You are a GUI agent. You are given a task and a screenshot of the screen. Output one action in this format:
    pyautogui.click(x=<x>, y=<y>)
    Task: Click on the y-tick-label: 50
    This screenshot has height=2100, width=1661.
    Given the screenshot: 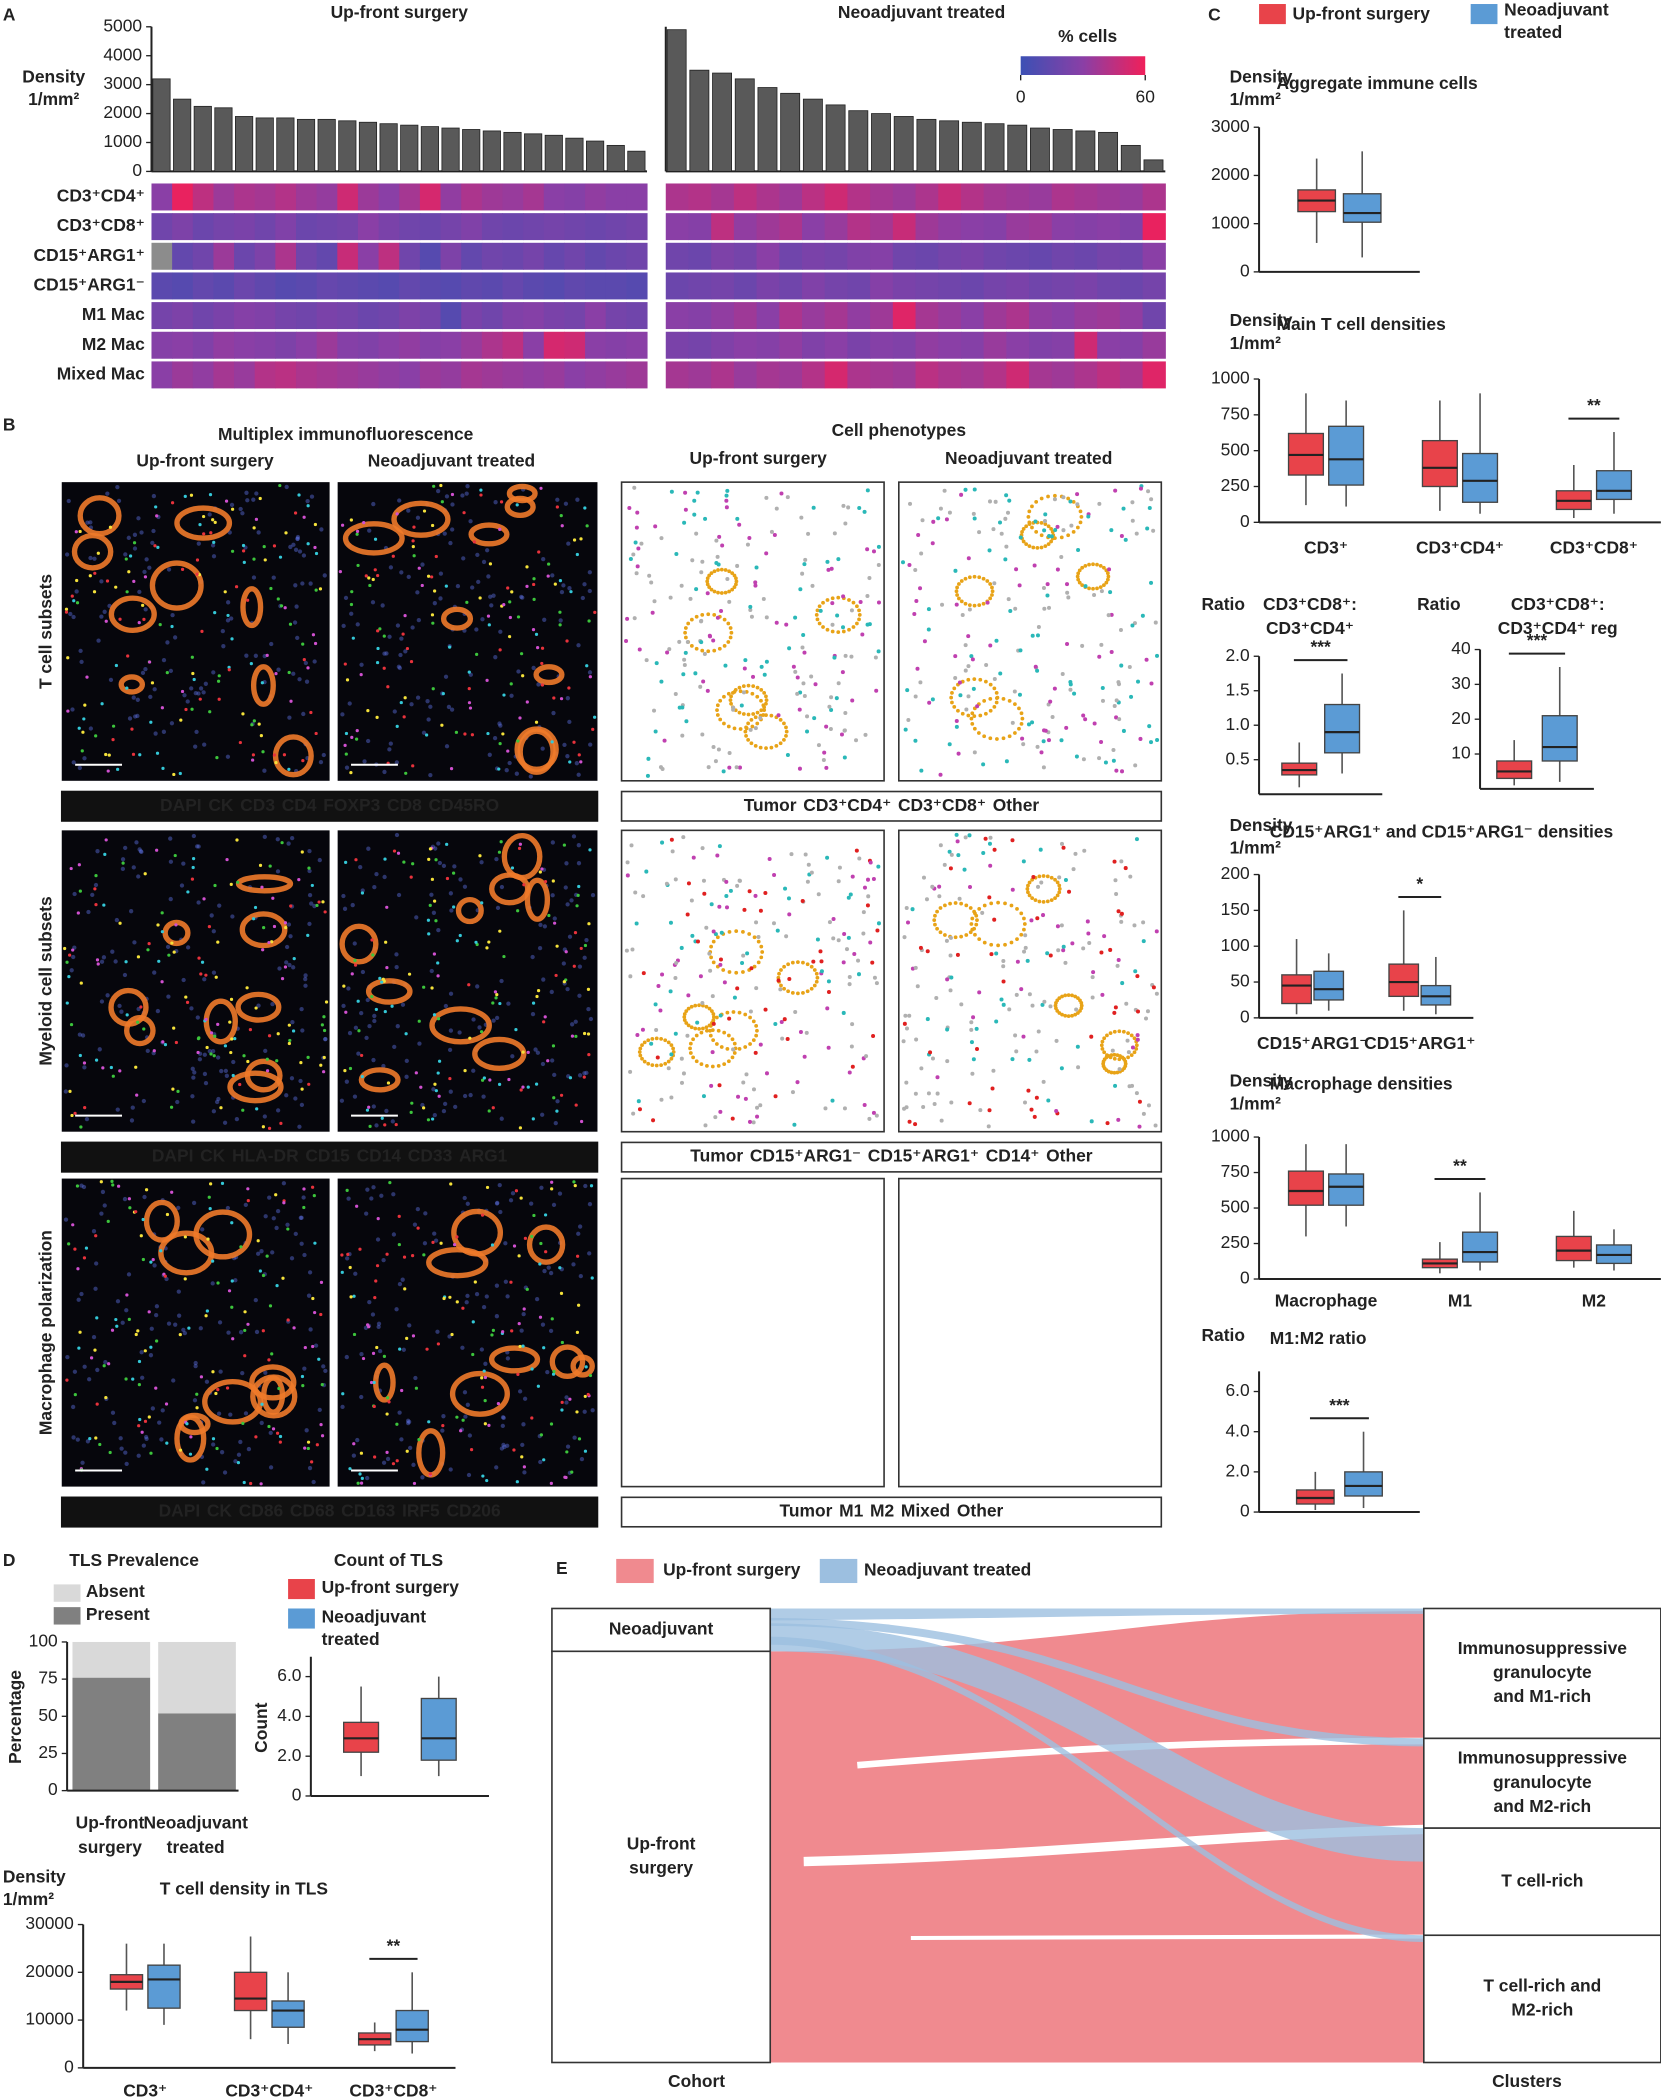 What is the action you would take?
    pyautogui.click(x=47, y=1715)
    